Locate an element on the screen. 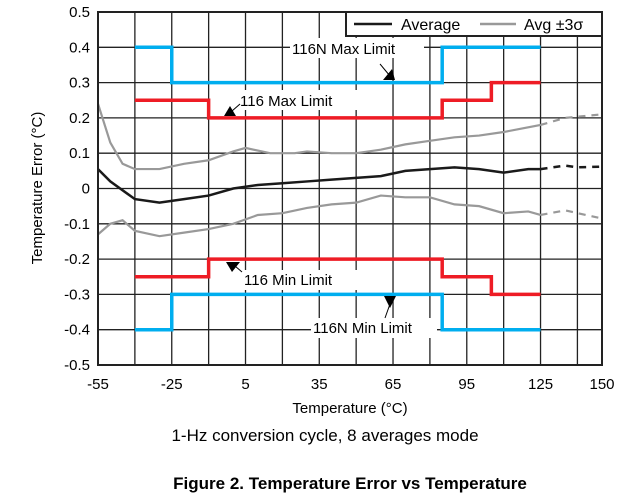  x-tick-label: -55 is located at coordinates (98, 384).